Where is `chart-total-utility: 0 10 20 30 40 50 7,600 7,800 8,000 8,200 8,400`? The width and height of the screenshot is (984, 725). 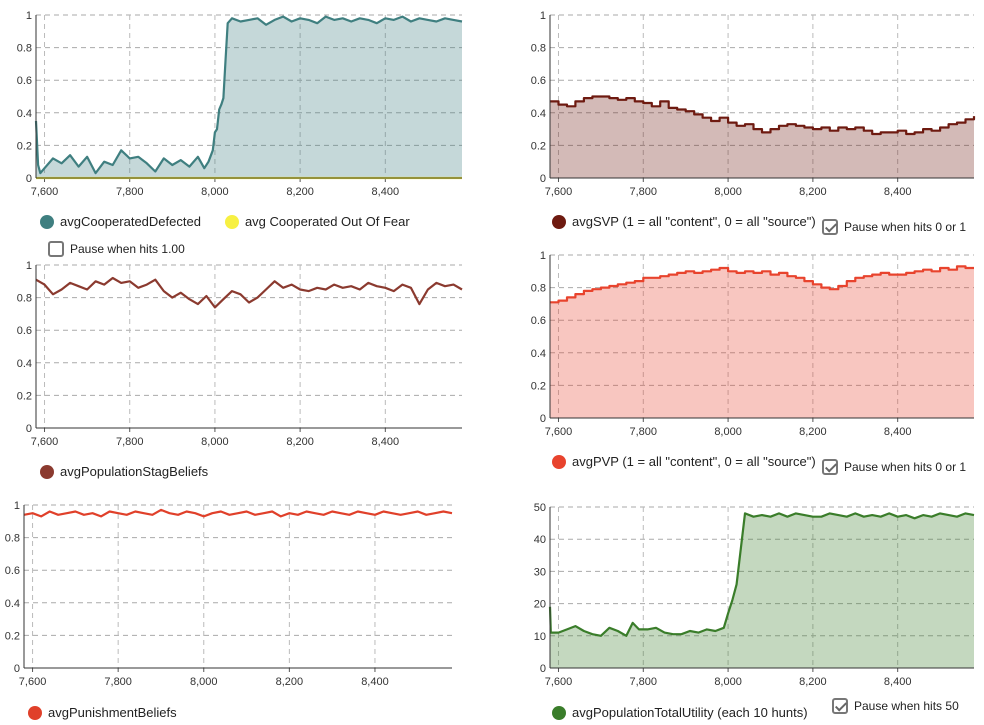 chart-total-utility: 0 10 20 30 40 50 7,600 7,800 8,000 8,200 8,400 is located at coordinates (754, 595).